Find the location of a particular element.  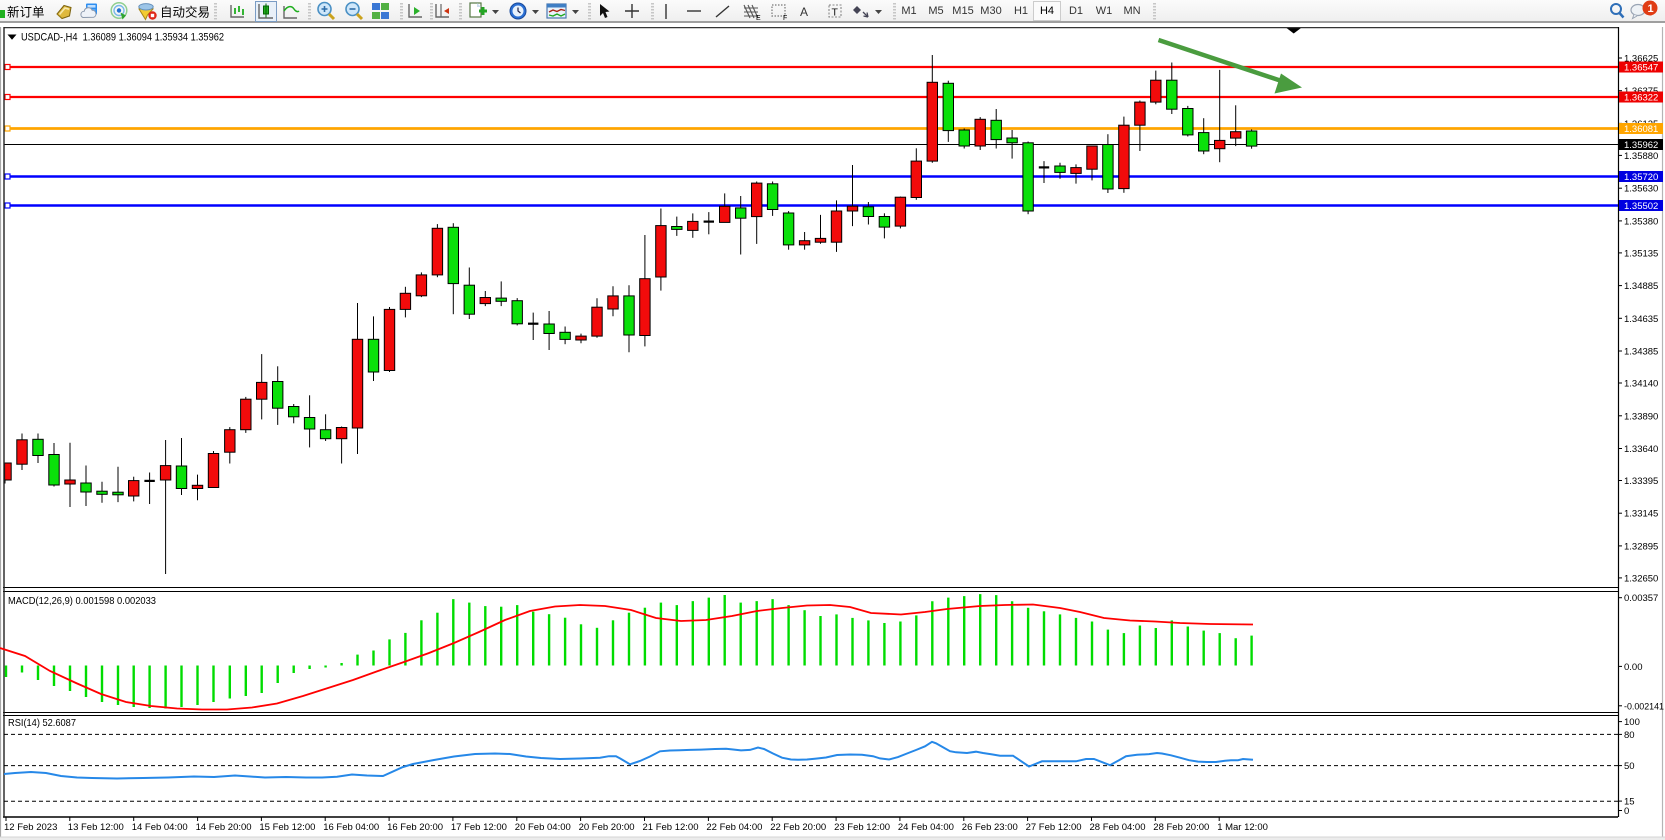

svg-text: 1.35962 is located at coordinates (1641, 145).